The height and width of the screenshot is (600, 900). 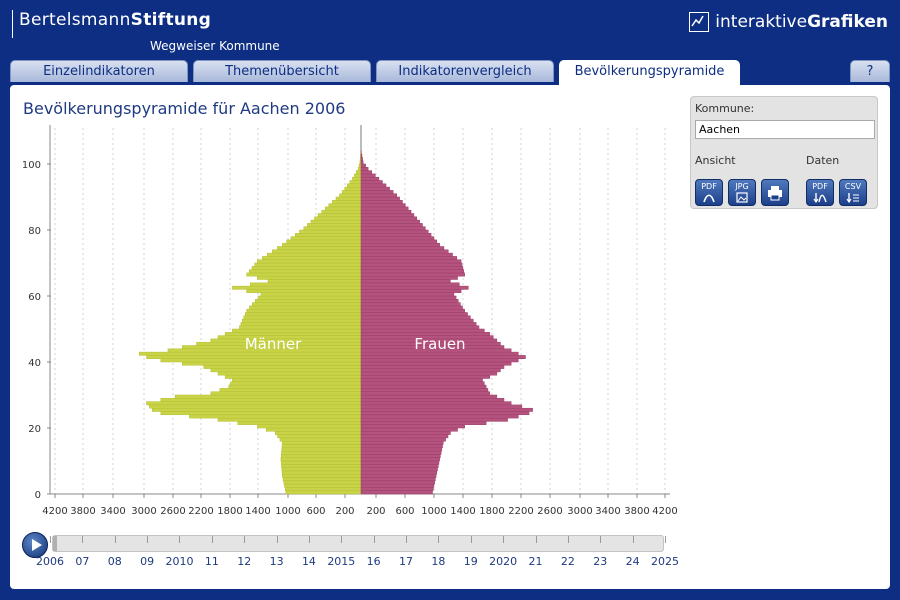 I want to click on x-tick-label: 1800, so click(x=491, y=511).